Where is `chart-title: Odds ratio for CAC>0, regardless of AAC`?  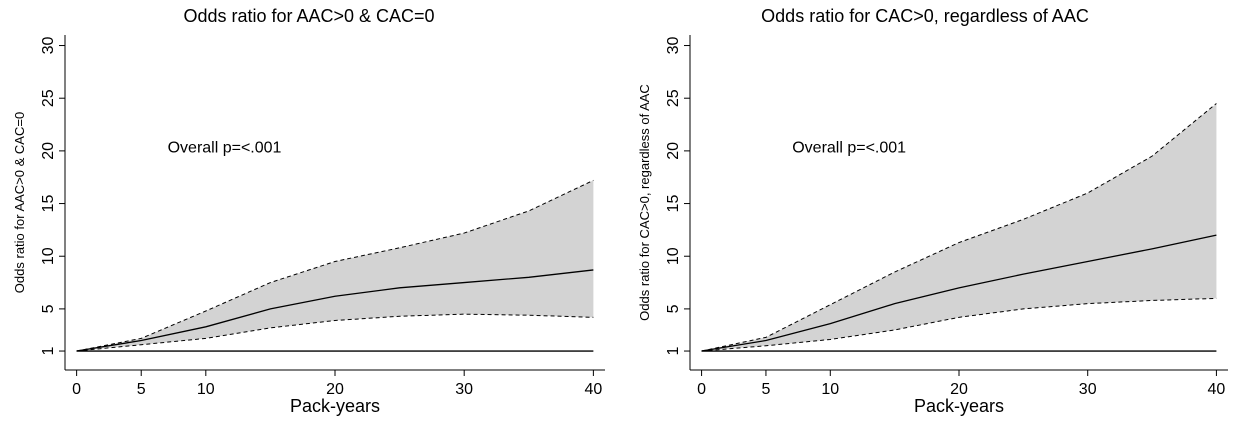 chart-title: Odds ratio for CAC>0, regardless of AAC is located at coordinates (925, 16).